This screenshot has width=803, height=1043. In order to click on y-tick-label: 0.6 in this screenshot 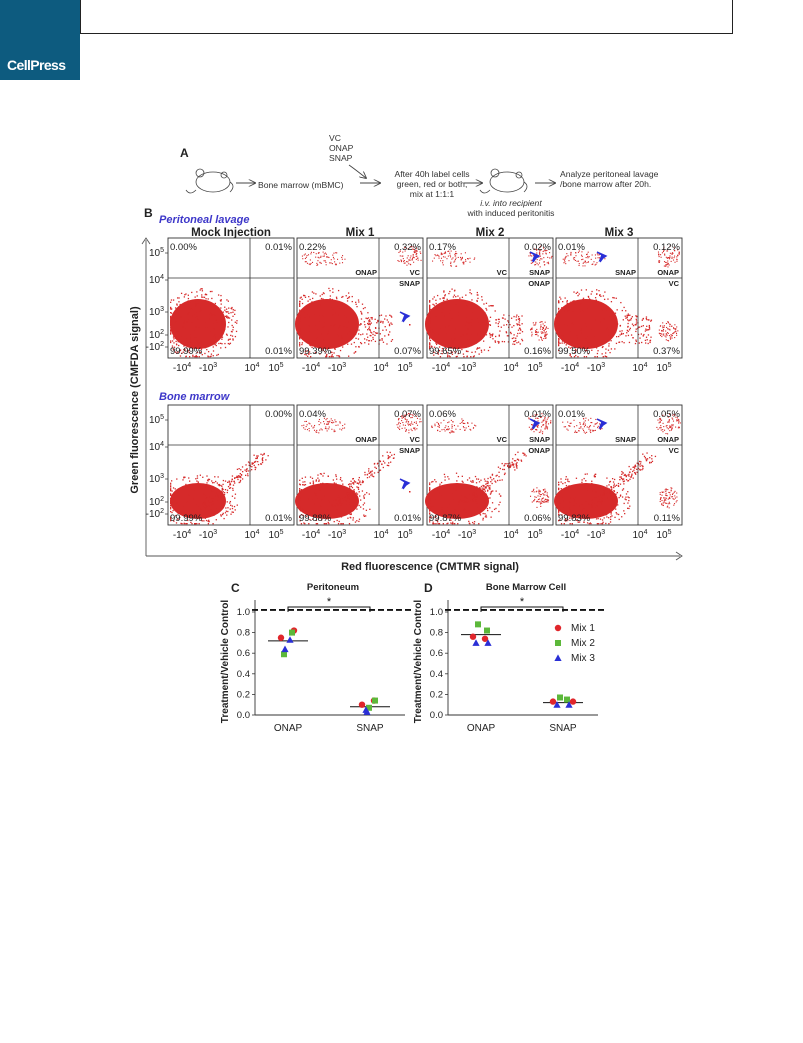, I will do `click(436, 653)`.